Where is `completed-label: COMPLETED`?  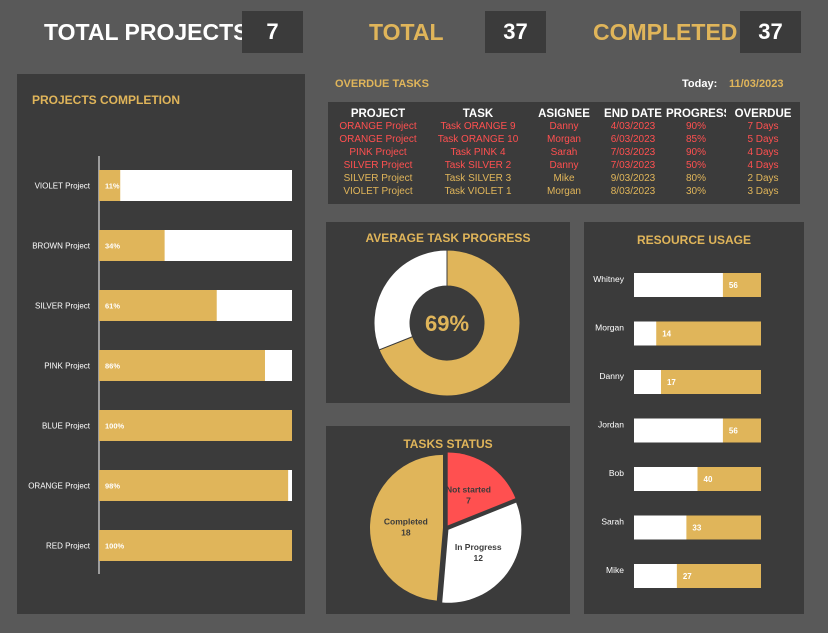
completed-label: COMPLETED is located at coordinates (665, 32).